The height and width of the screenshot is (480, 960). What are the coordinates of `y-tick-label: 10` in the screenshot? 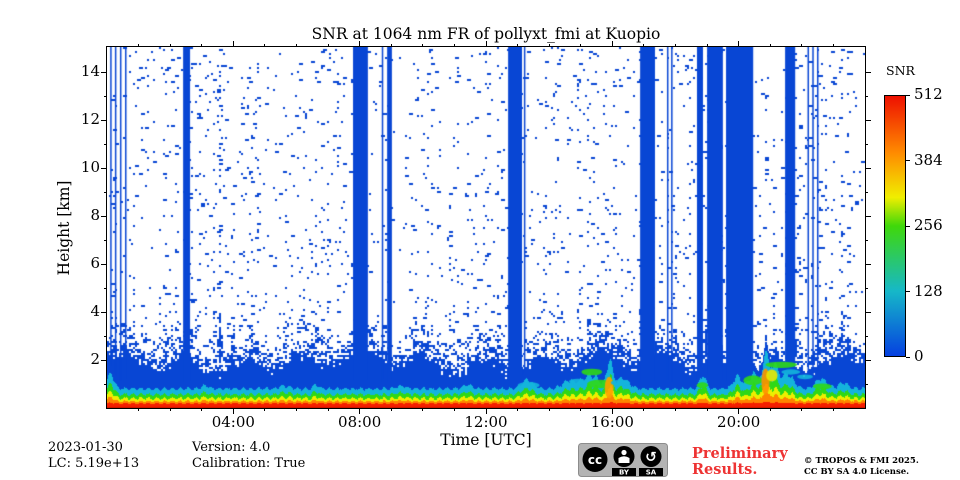 It's located at (90, 167).